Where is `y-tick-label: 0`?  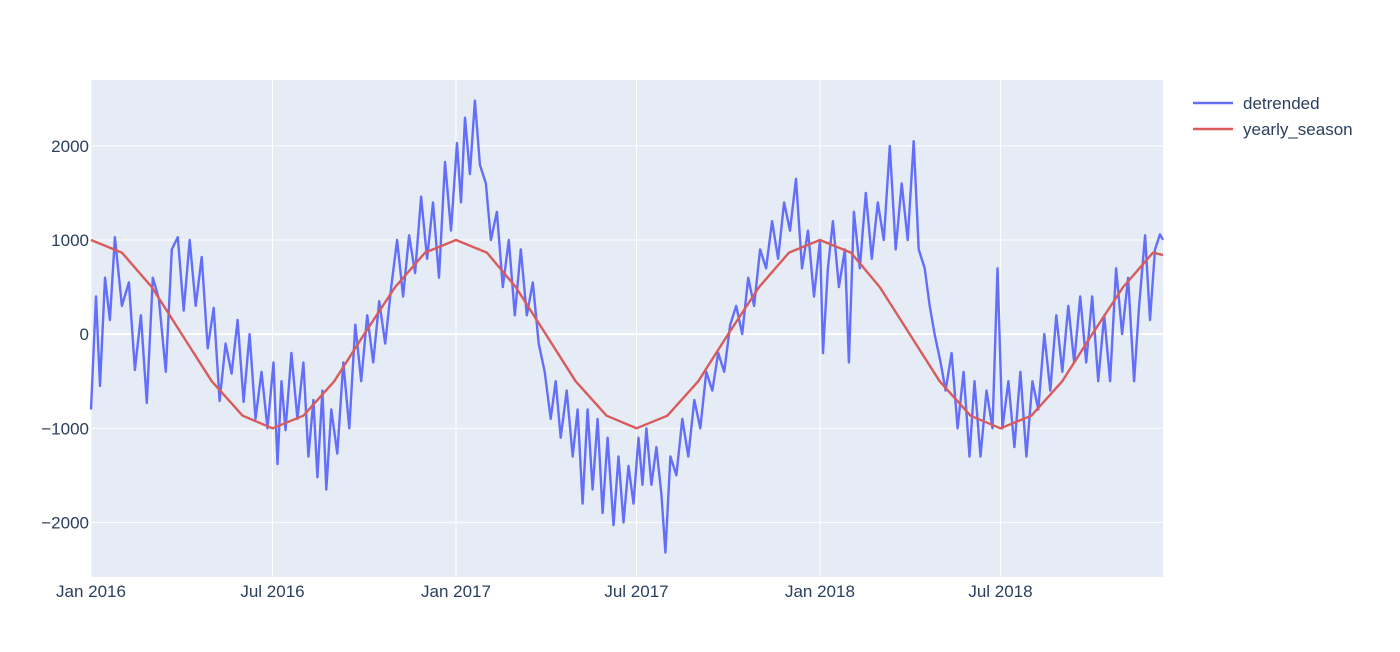
y-tick-label: 0 is located at coordinates (84, 334).